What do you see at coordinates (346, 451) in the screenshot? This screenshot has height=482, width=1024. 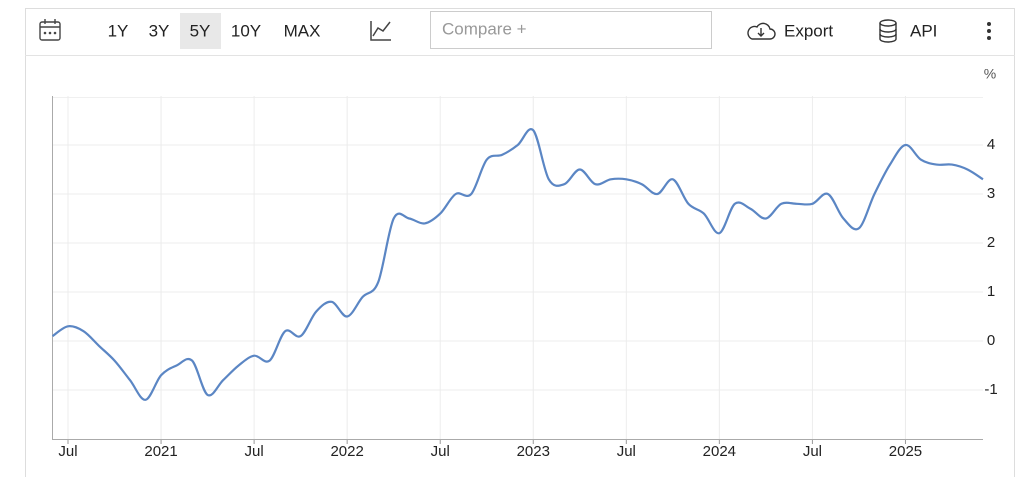 I see `x-tick-label: 2022` at bounding box center [346, 451].